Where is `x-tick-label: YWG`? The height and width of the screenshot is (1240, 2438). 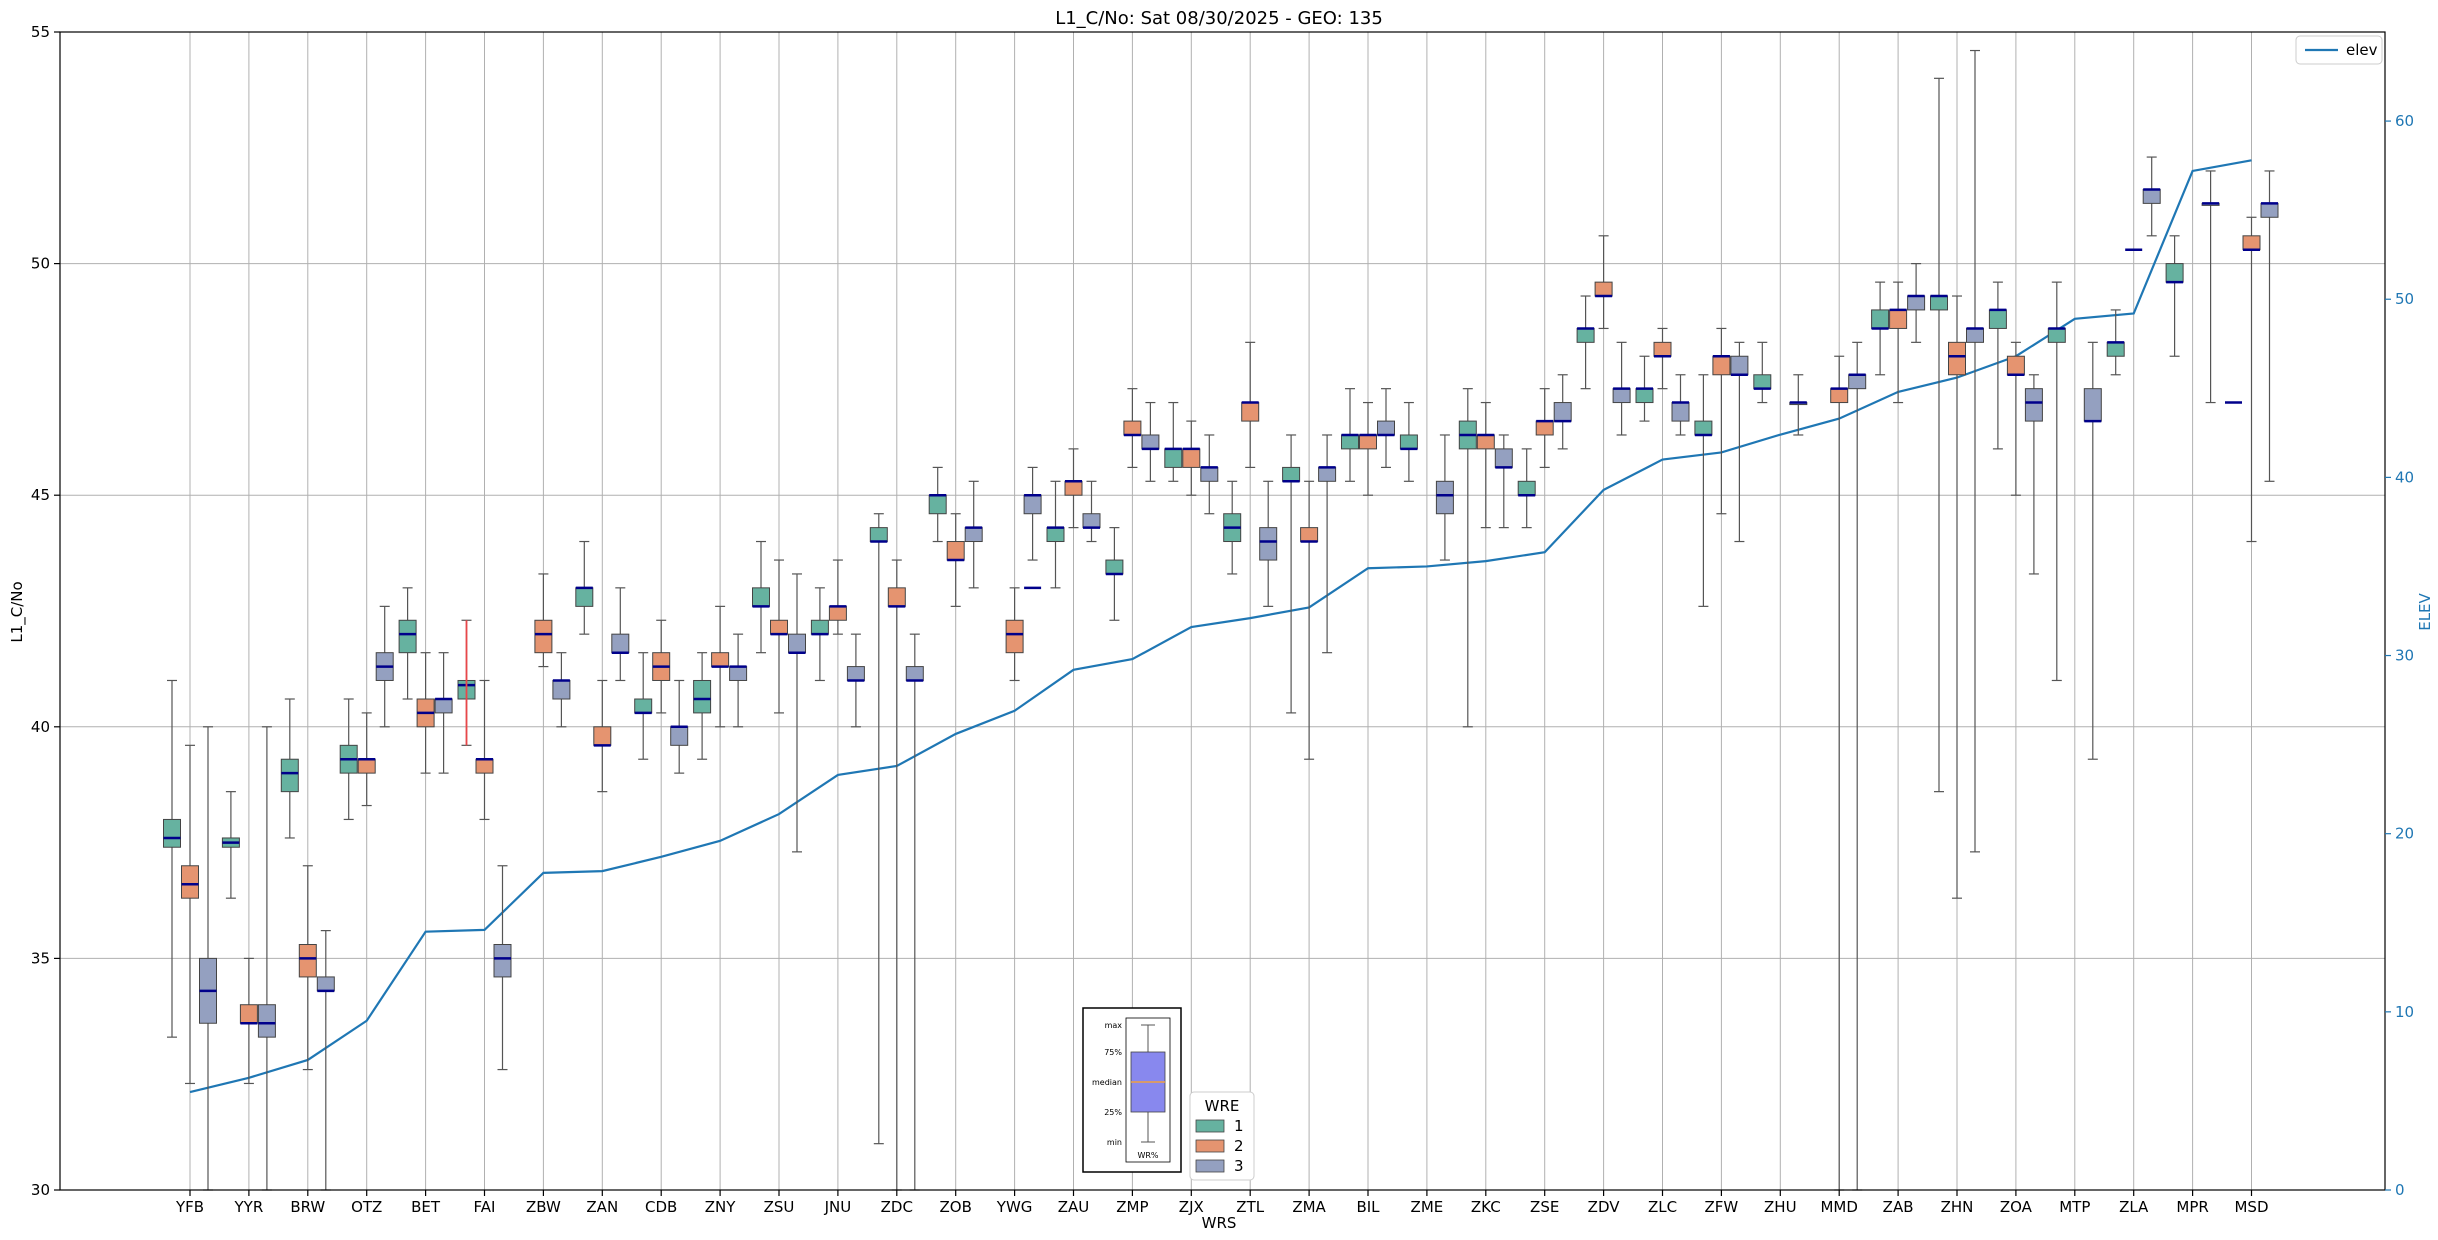 x-tick-label: YWG is located at coordinates (1014, 1207).